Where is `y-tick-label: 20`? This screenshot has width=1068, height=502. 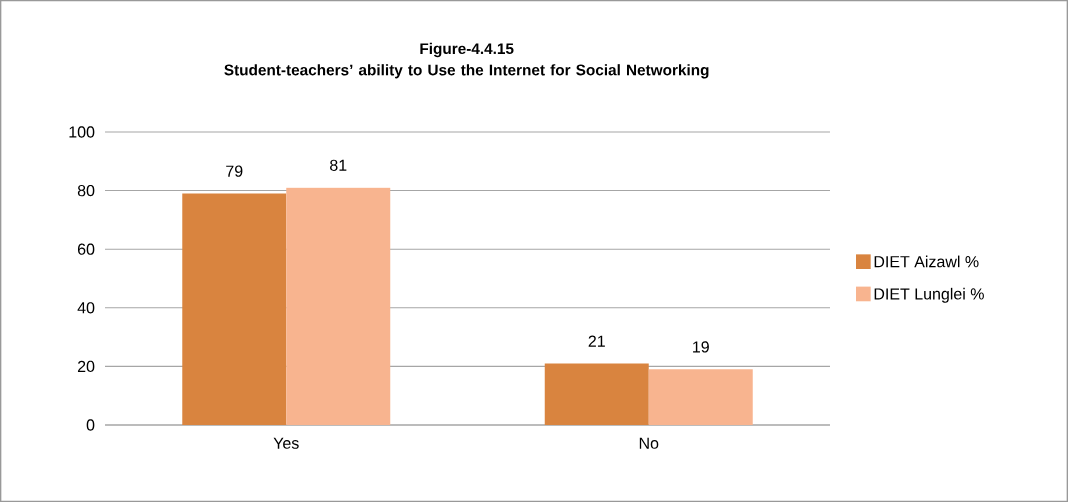 y-tick-label: 20 is located at coordinates (86, 366).